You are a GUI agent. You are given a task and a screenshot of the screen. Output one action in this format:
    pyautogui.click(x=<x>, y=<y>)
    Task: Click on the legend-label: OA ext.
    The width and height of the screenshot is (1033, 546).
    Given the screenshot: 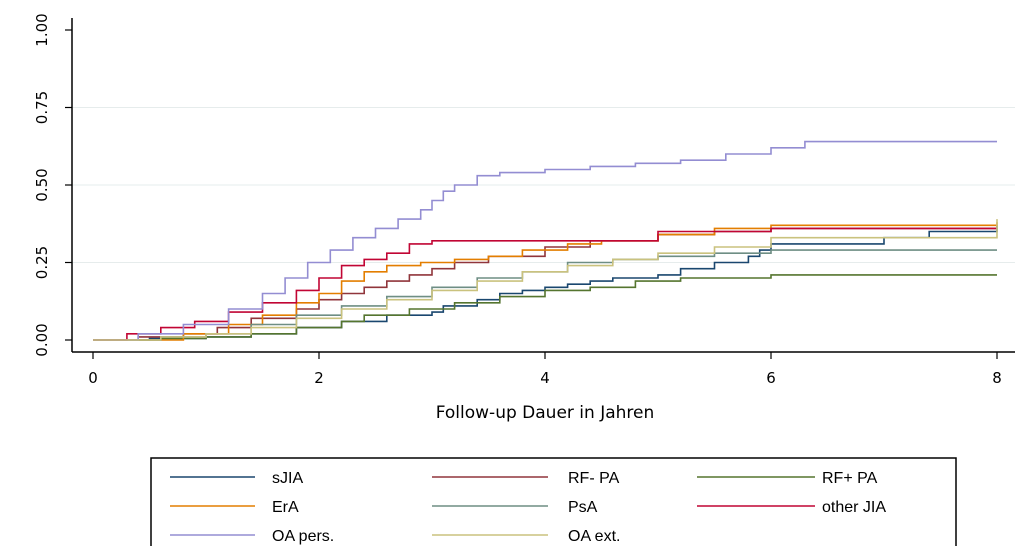 What is the action you would take?
    pyautogui.click(x=594, y=536)
    